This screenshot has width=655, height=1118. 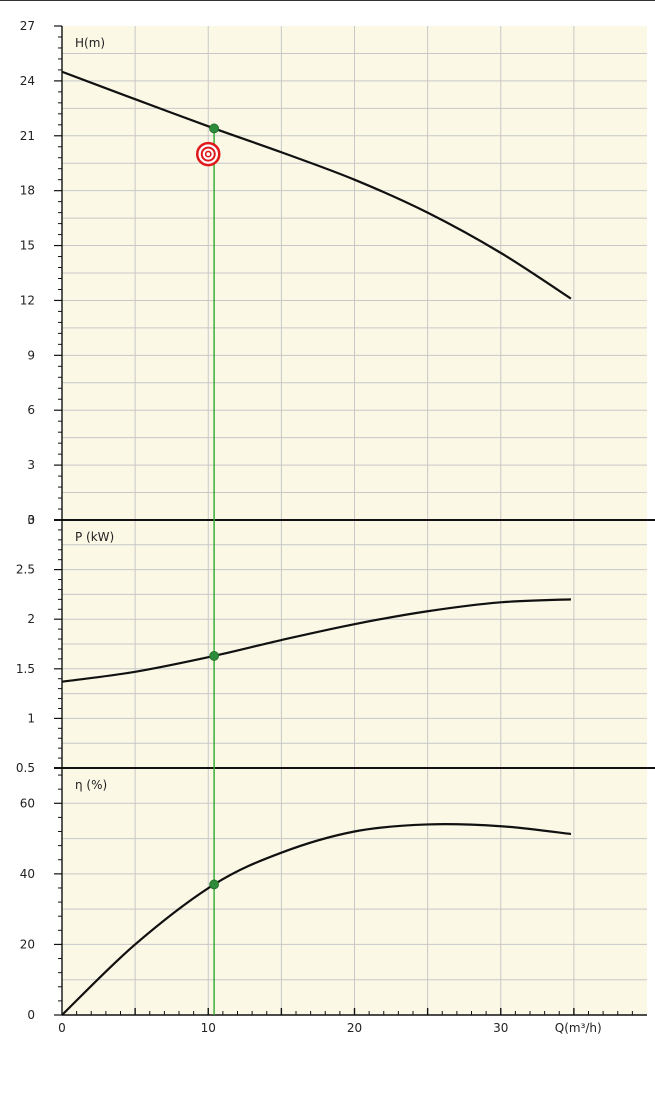 What do you see at coordinates (27, 191) in the screenshot?
I see `y-tick-label-head: 18` at bounding box center [27, 191].